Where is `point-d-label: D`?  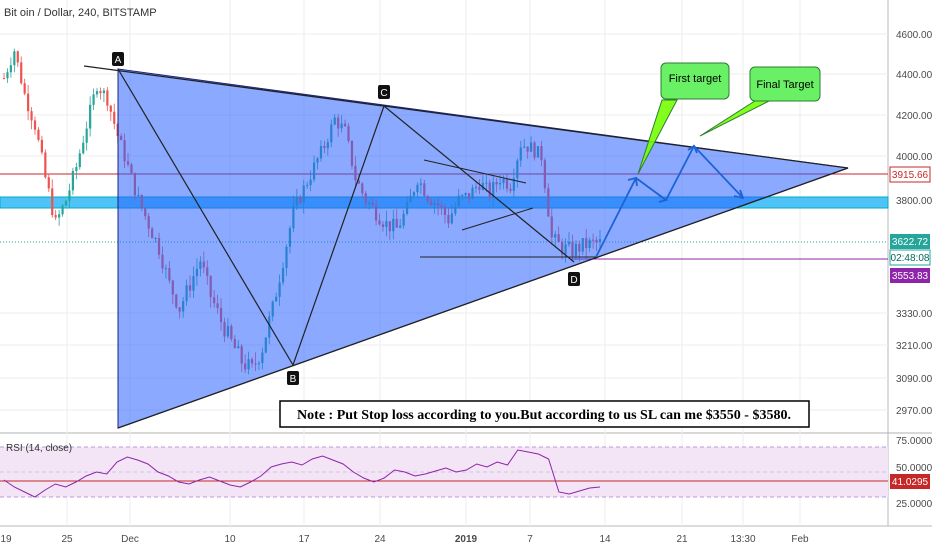
point-d-label: D is located at coordinates (573, 280).